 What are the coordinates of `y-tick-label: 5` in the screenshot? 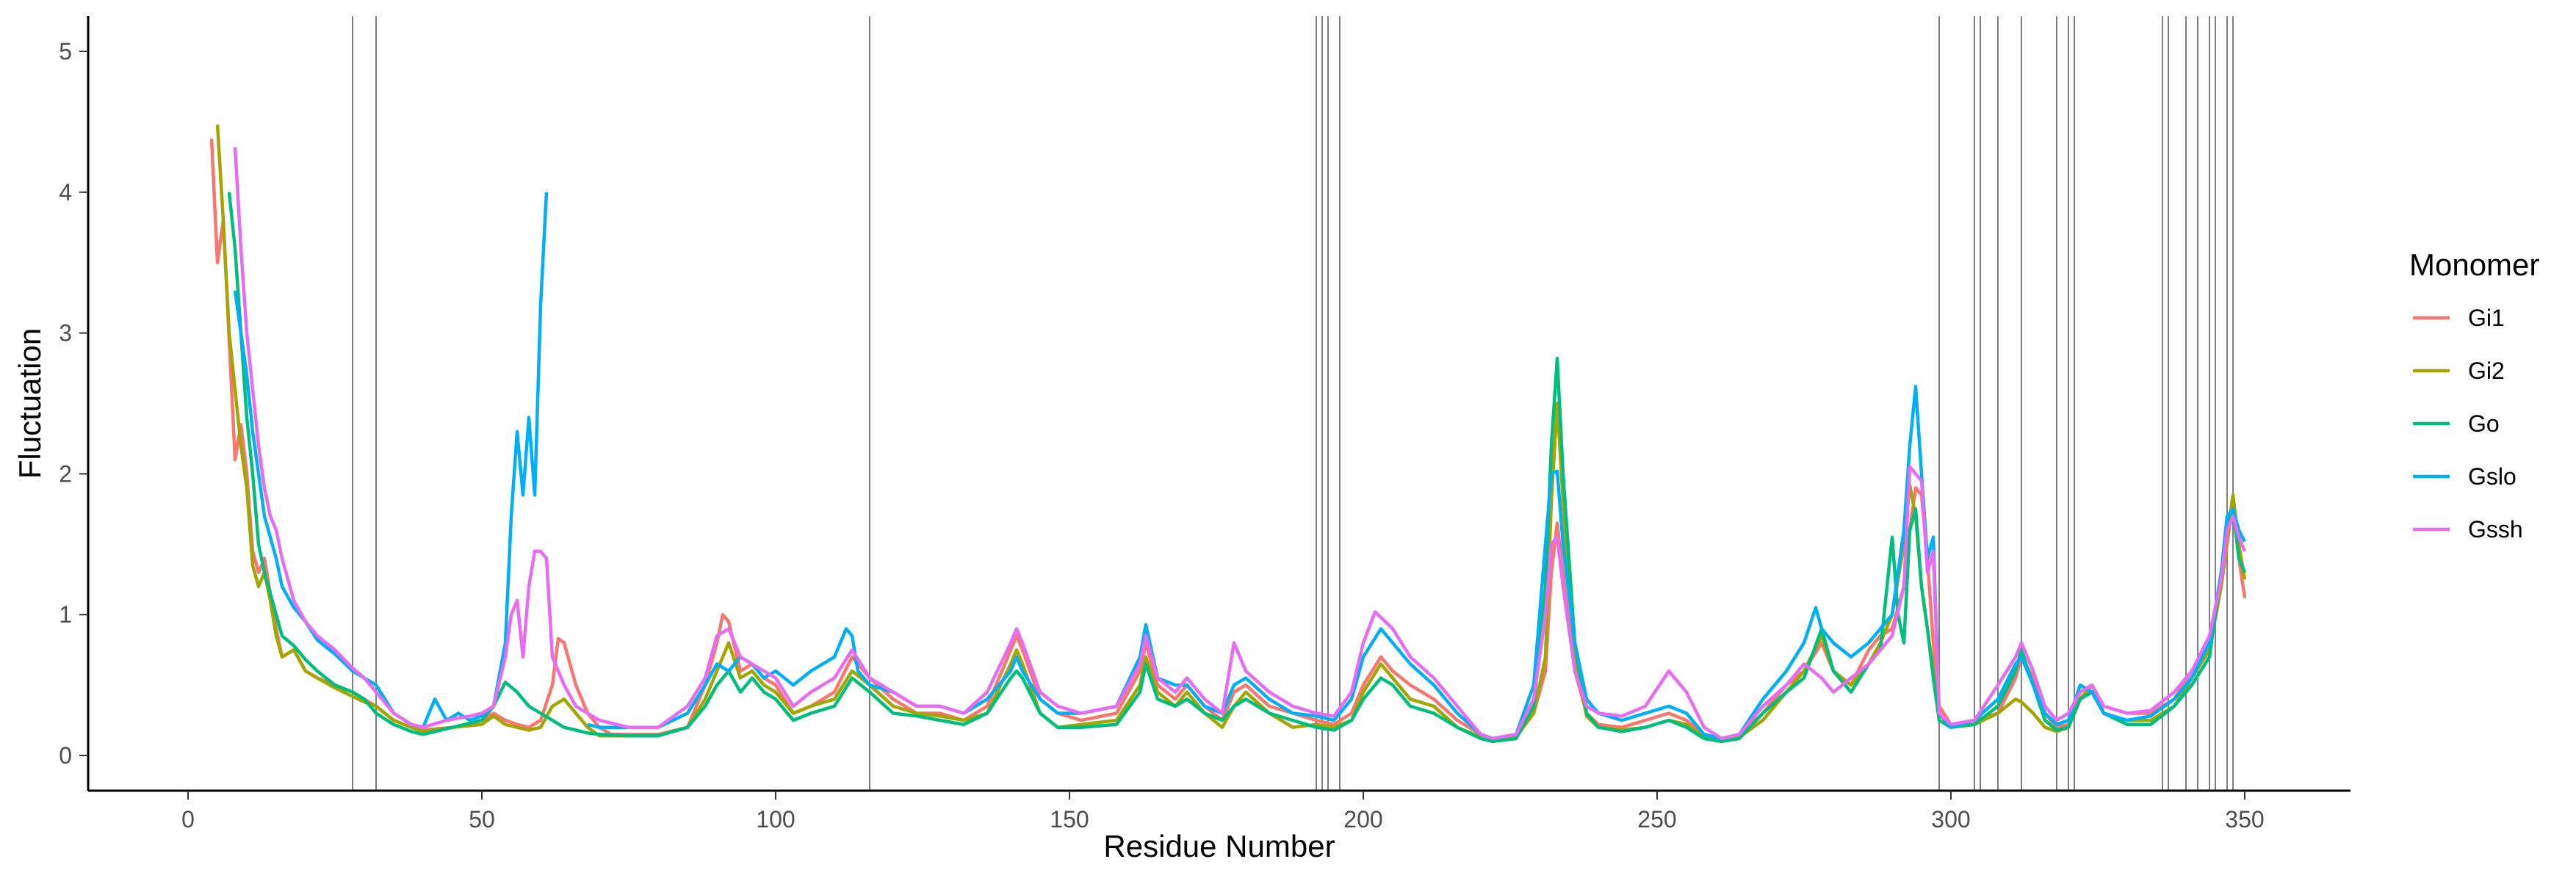 It's located at (65, 51).